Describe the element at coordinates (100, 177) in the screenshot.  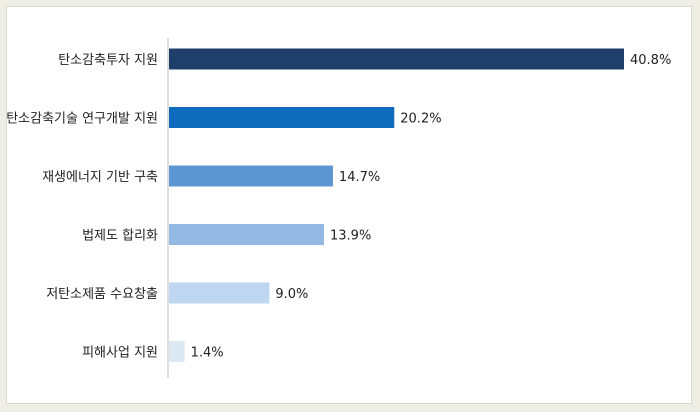
I see `category-label: 재생에너지 기반 구축` at that location.